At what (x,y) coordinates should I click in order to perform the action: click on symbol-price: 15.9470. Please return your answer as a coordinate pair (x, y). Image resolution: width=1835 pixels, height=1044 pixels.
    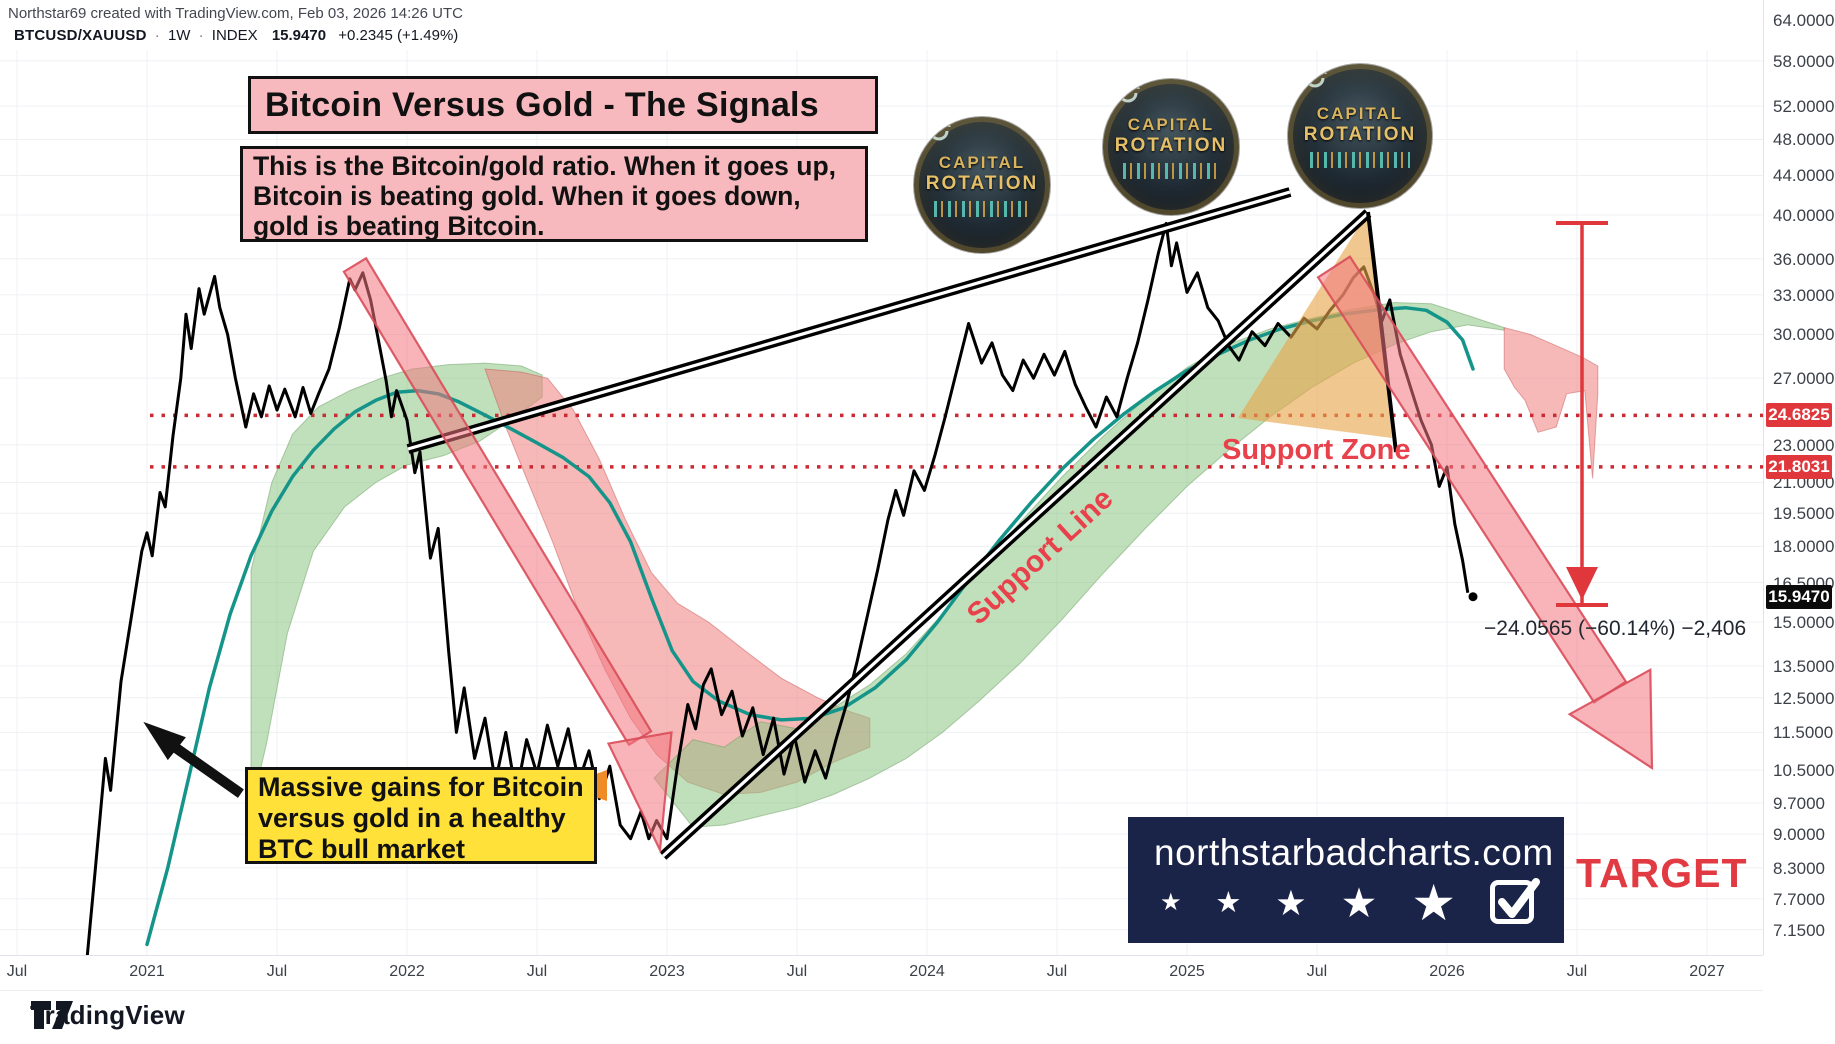
    Looking at the image, I should click on (299, 35).